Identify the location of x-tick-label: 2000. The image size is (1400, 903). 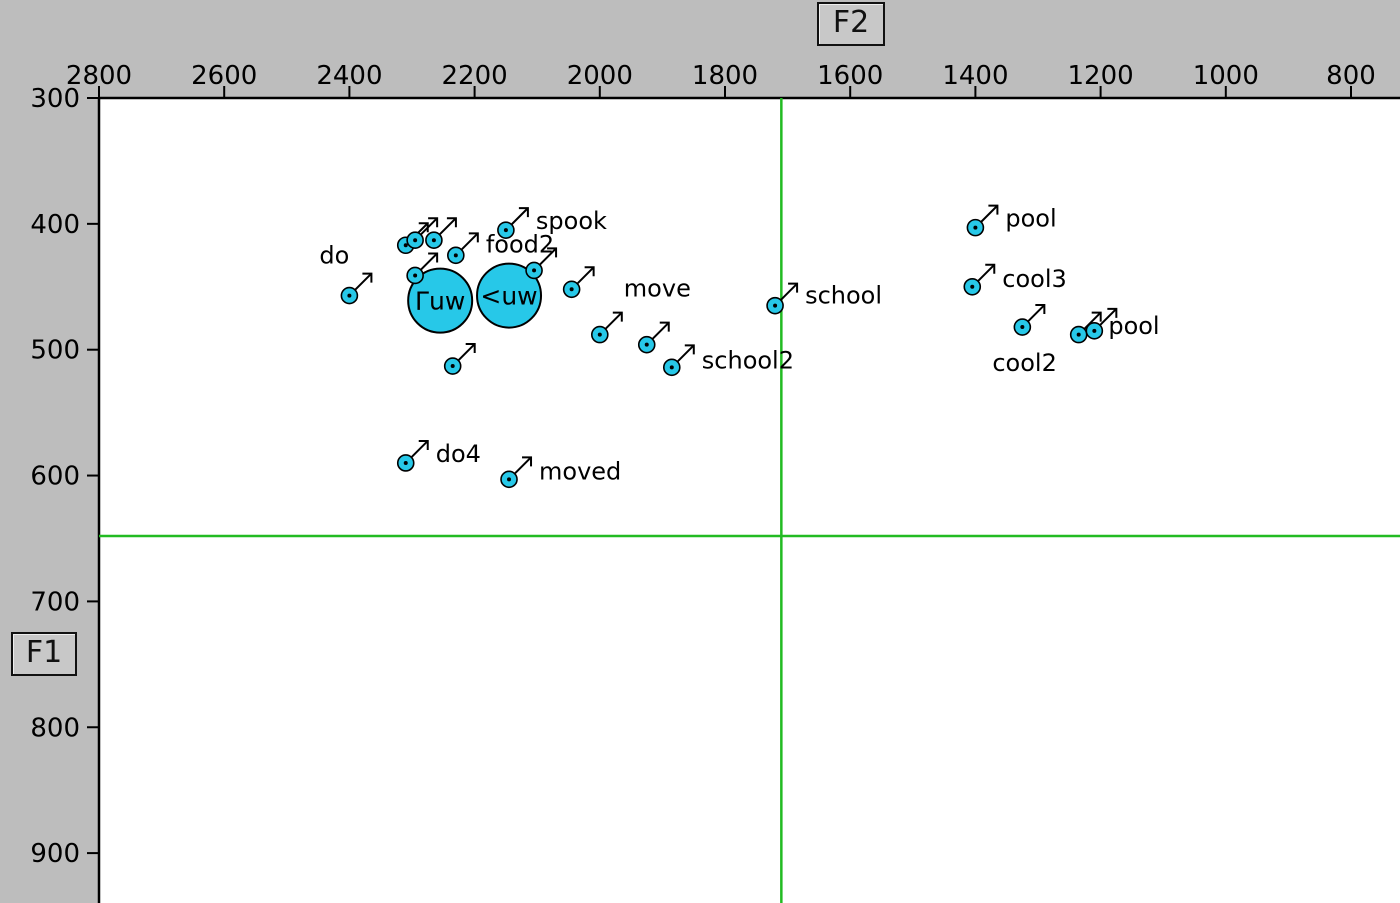
(600, 76).